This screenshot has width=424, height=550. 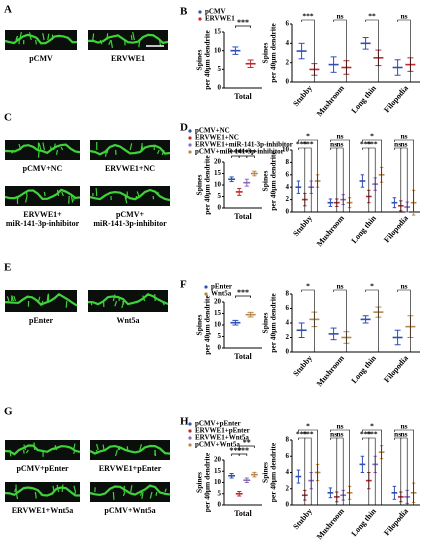 What do you see at coordinates (288, 472) in the screenshot?
I see `y-tick-label: 4` at bounding box center [288, 472].